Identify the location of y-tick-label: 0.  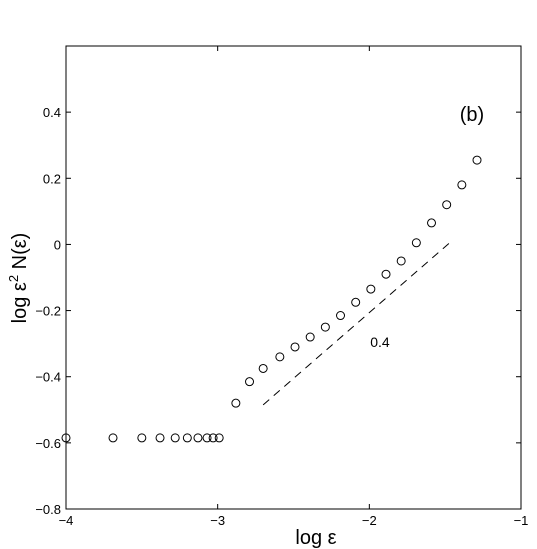
(57, 244).